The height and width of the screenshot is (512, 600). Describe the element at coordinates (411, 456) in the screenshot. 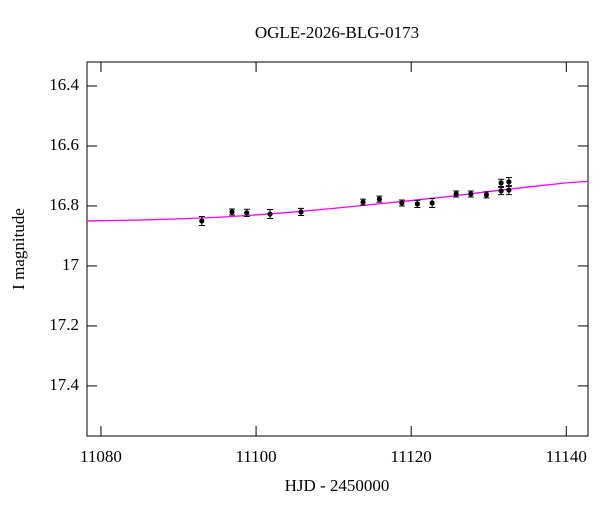

I see `x-tick-label: 11120` at that location.